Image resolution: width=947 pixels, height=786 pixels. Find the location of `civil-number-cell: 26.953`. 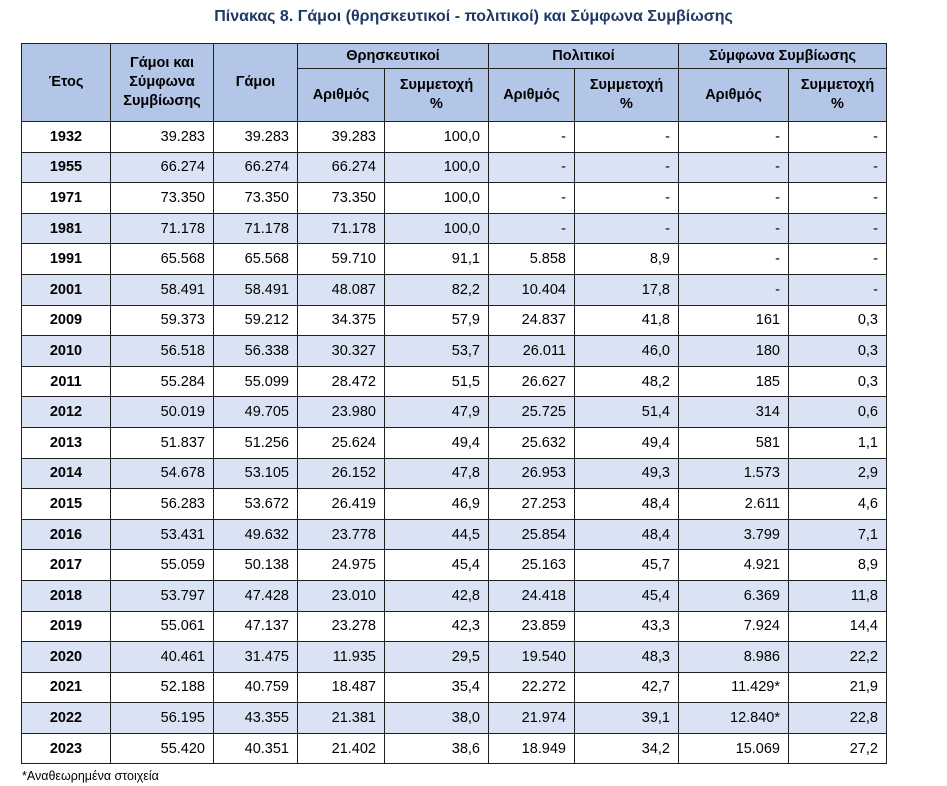

civil-number-cell: 26.953 is located at coordinates (531, 473).